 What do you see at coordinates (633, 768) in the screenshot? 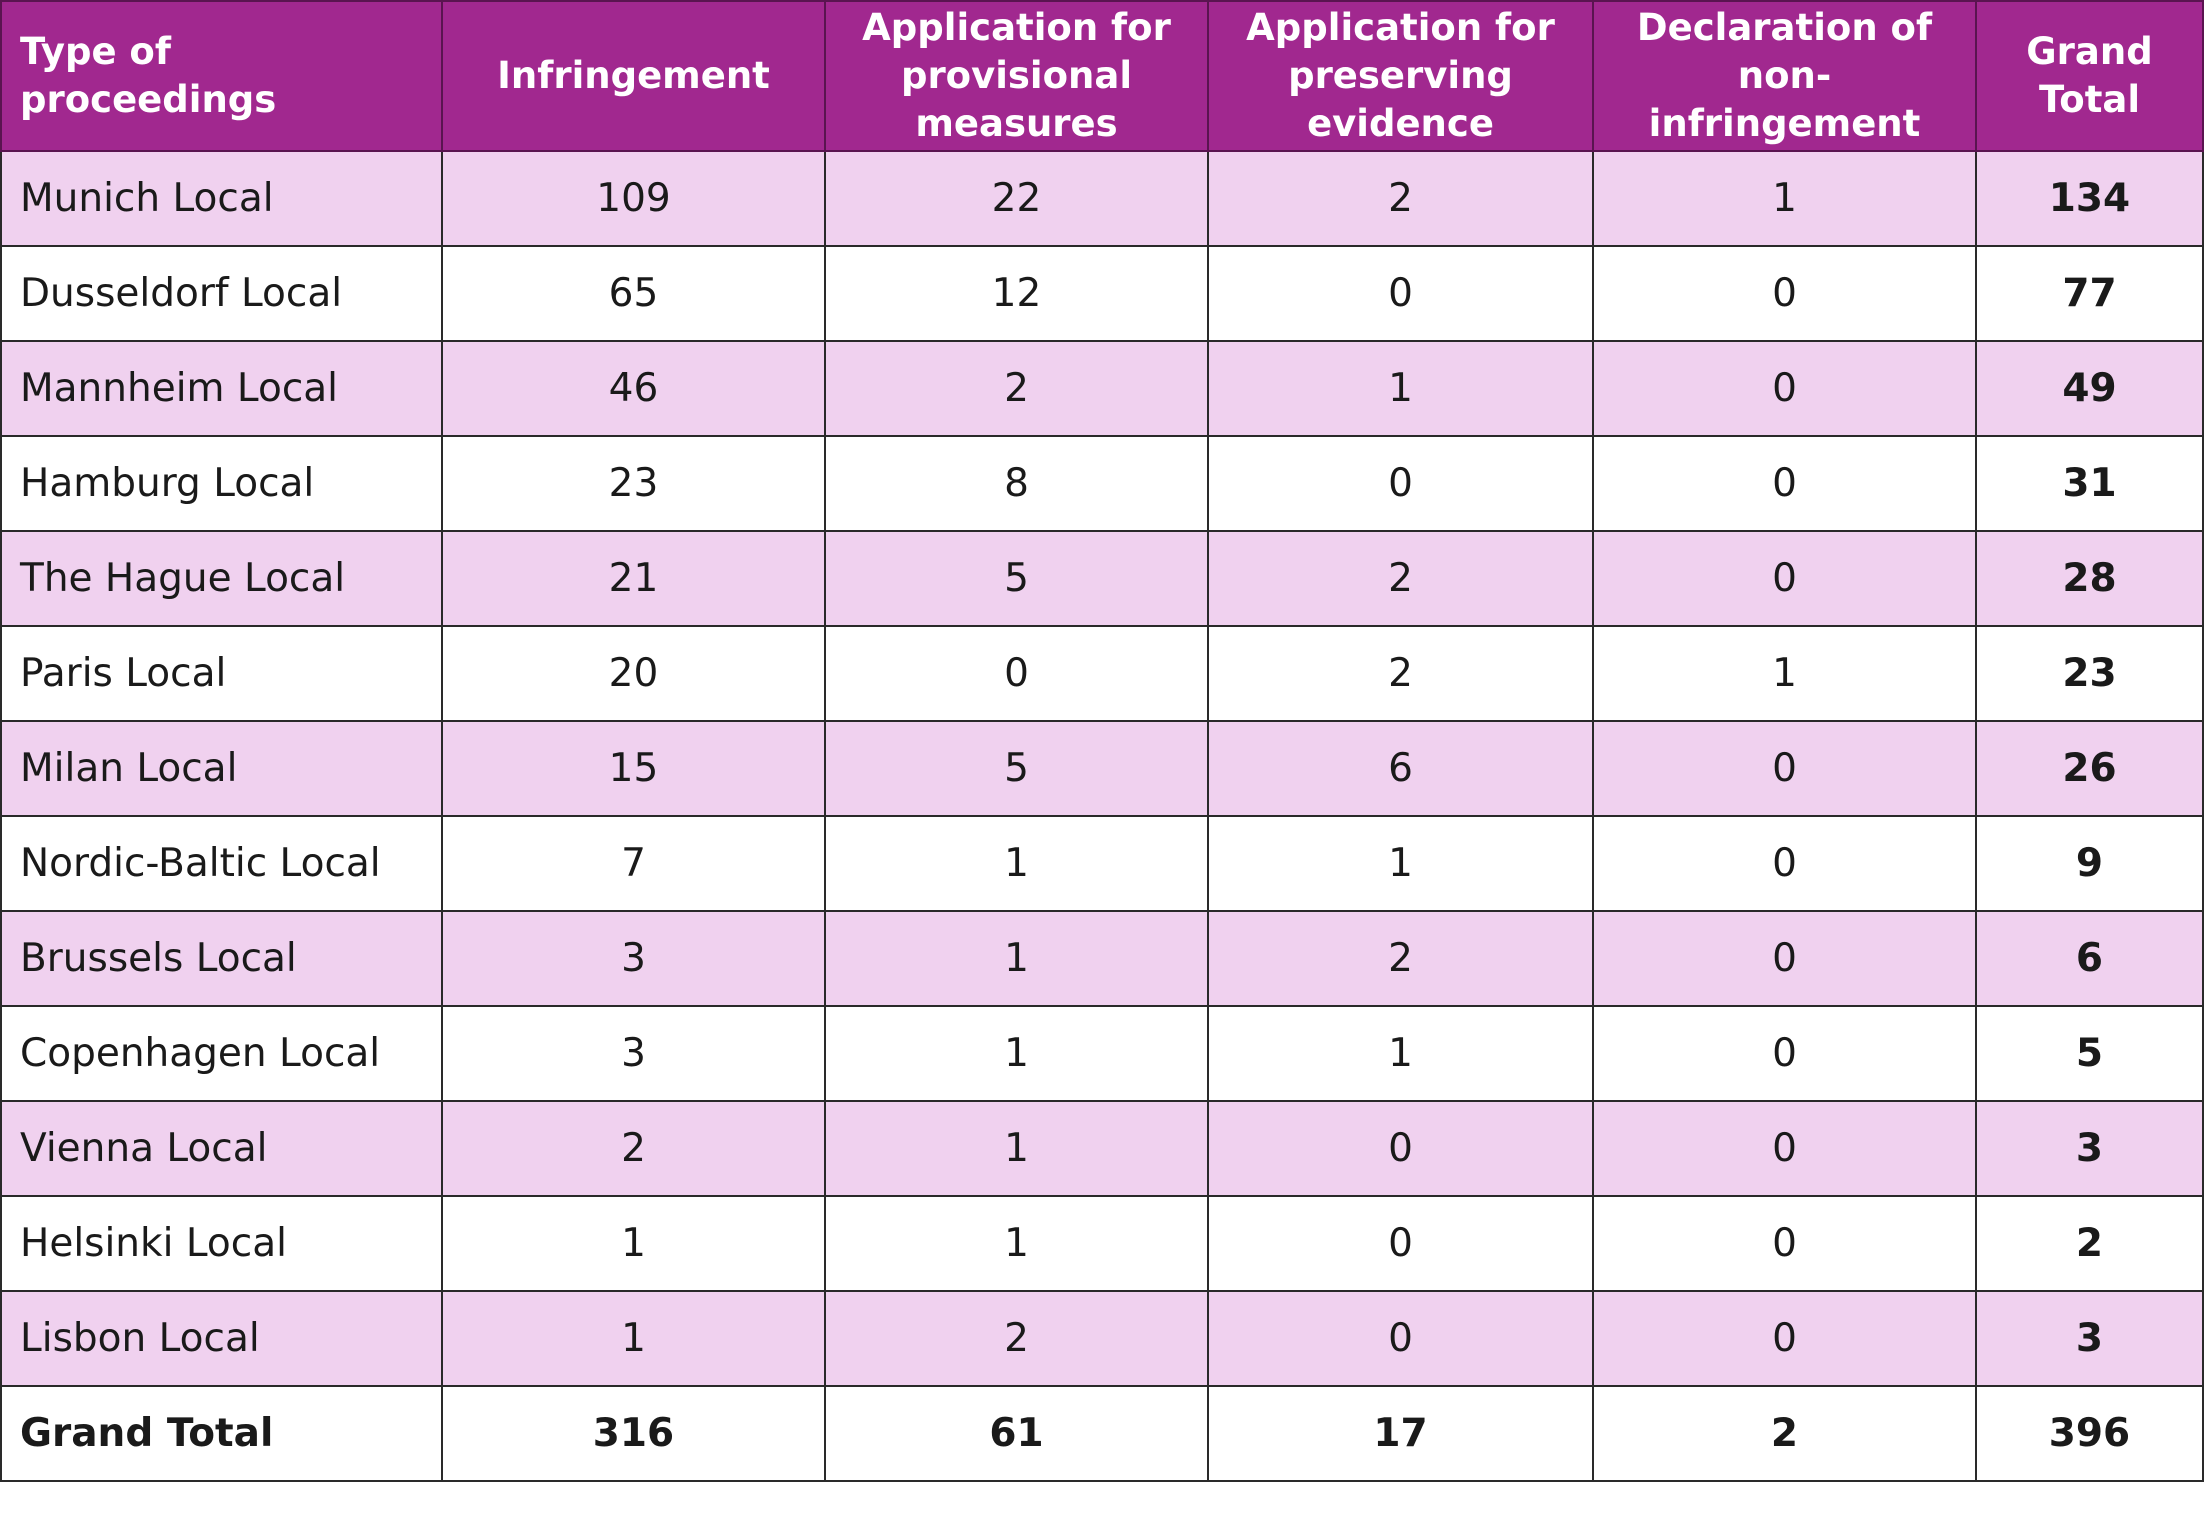
I see `cell: 15` at bounding box center [633, 768].